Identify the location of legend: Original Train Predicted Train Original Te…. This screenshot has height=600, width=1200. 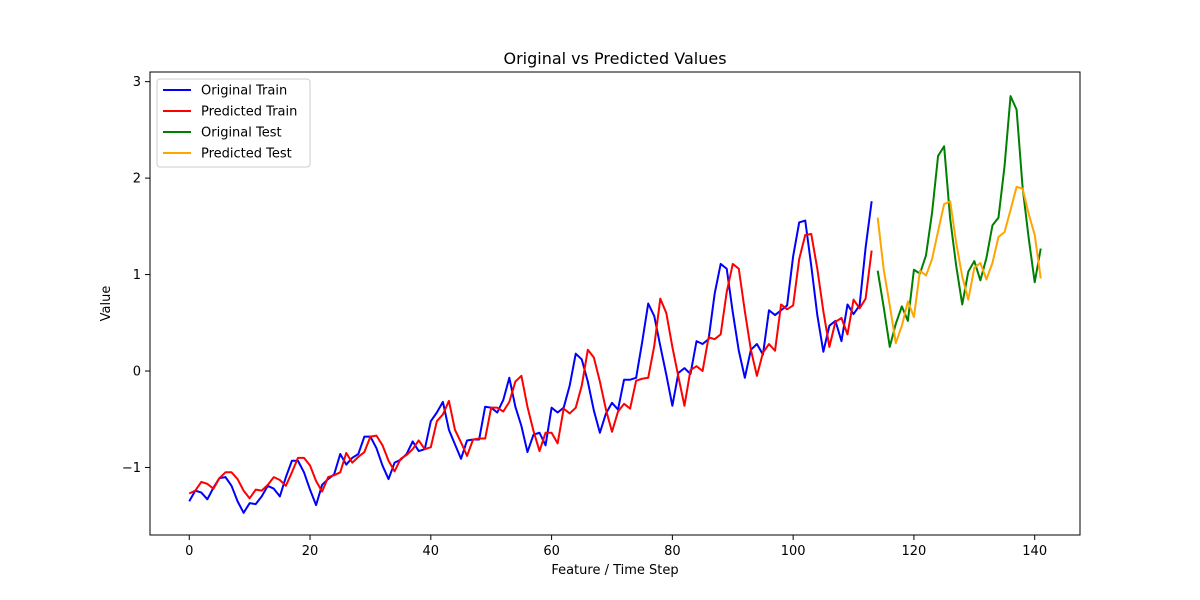
(233, 123).